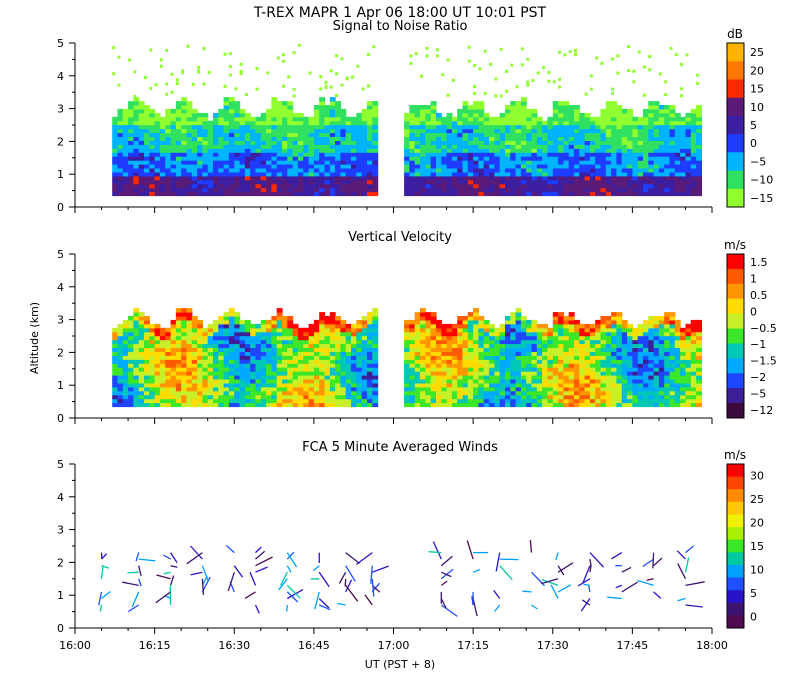 The width and height of the screenshot is (800, 700). What do you see at coordinates (735, 198) in the screenshot?
I see `colorbar-swatch` at bounding box center [735, 198].